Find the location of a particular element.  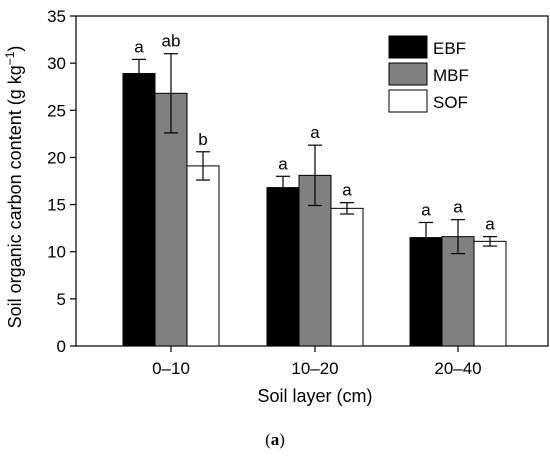

significance-letter: ab is located at coordinates (171, 41).